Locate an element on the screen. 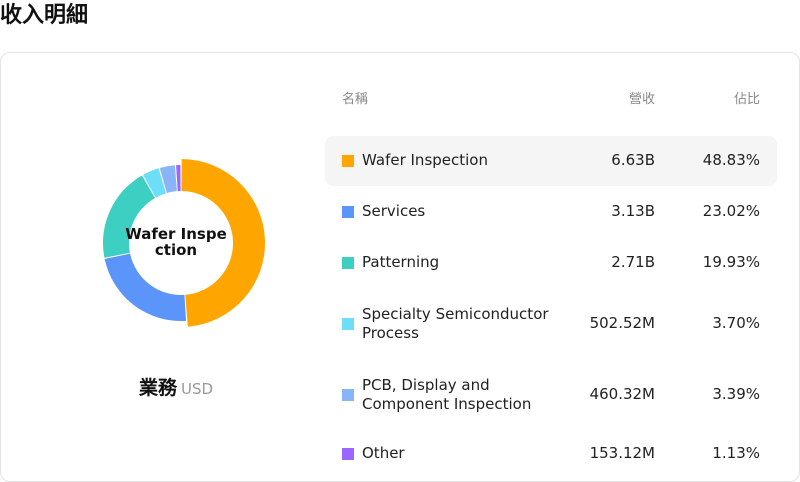  segment-name: Specialty Semiconductor Process is located at coordinates (455, 323).